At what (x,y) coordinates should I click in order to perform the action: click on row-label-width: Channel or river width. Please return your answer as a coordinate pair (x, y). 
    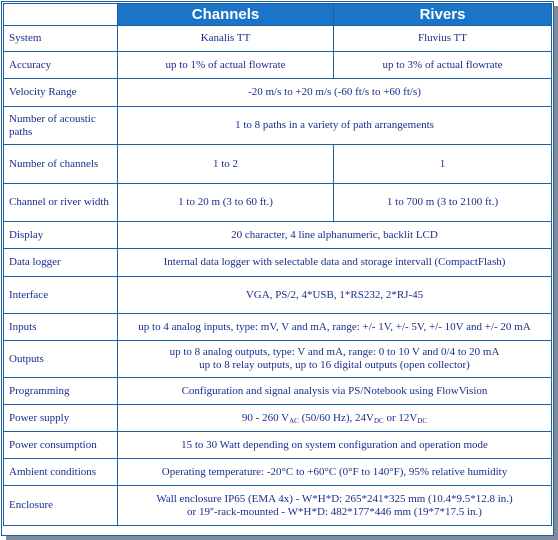
    Looking at the image, I should click on (60, 202).